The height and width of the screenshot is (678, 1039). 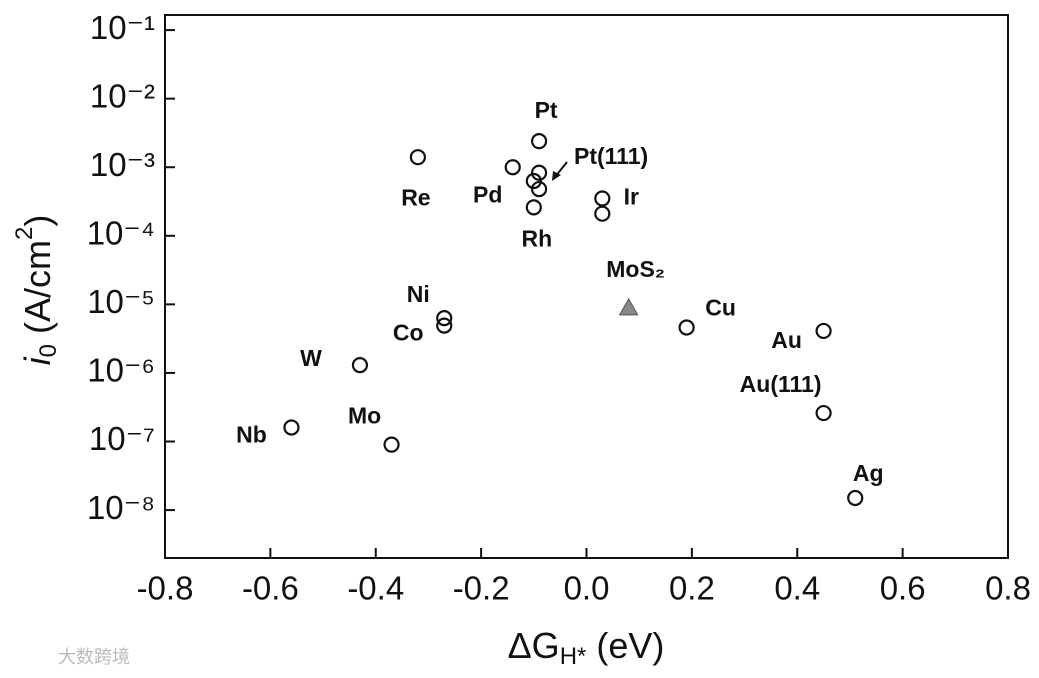 I want to click on point-label: MoS₂, so click(x=635, y=269).